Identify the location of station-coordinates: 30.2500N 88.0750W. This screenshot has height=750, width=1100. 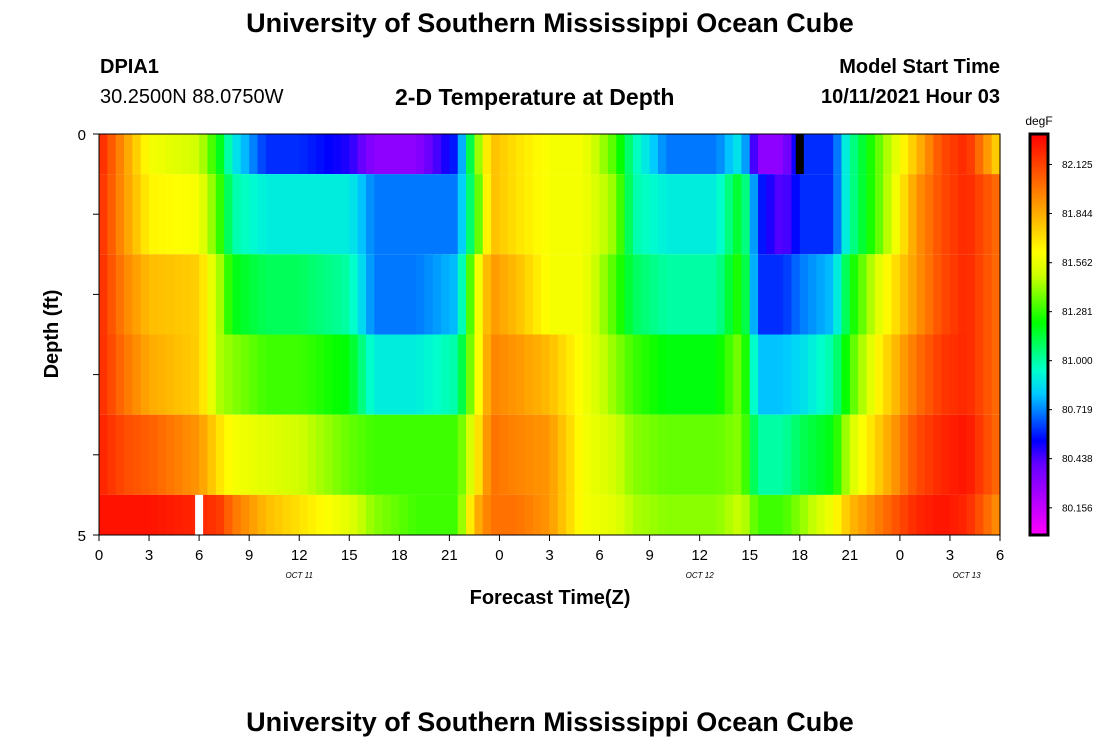
(192, 97).